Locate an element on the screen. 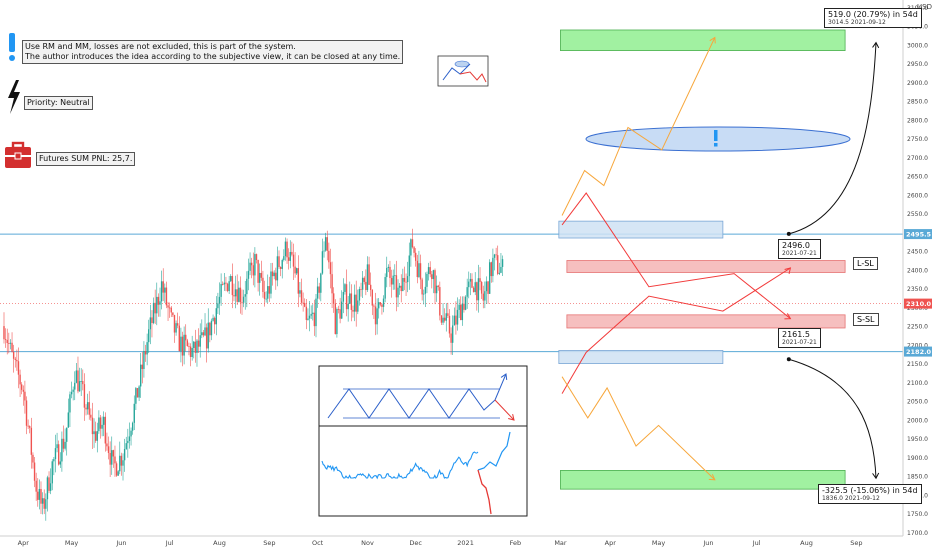  lower-measure-start is located at coordinates (788, 359).